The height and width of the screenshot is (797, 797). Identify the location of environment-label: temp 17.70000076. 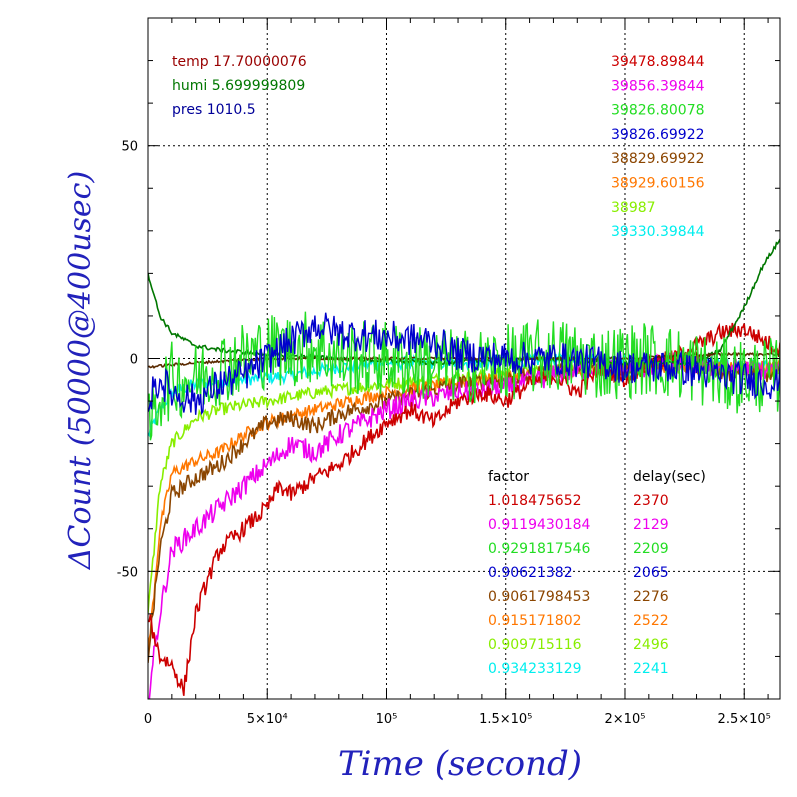
(239, 62).